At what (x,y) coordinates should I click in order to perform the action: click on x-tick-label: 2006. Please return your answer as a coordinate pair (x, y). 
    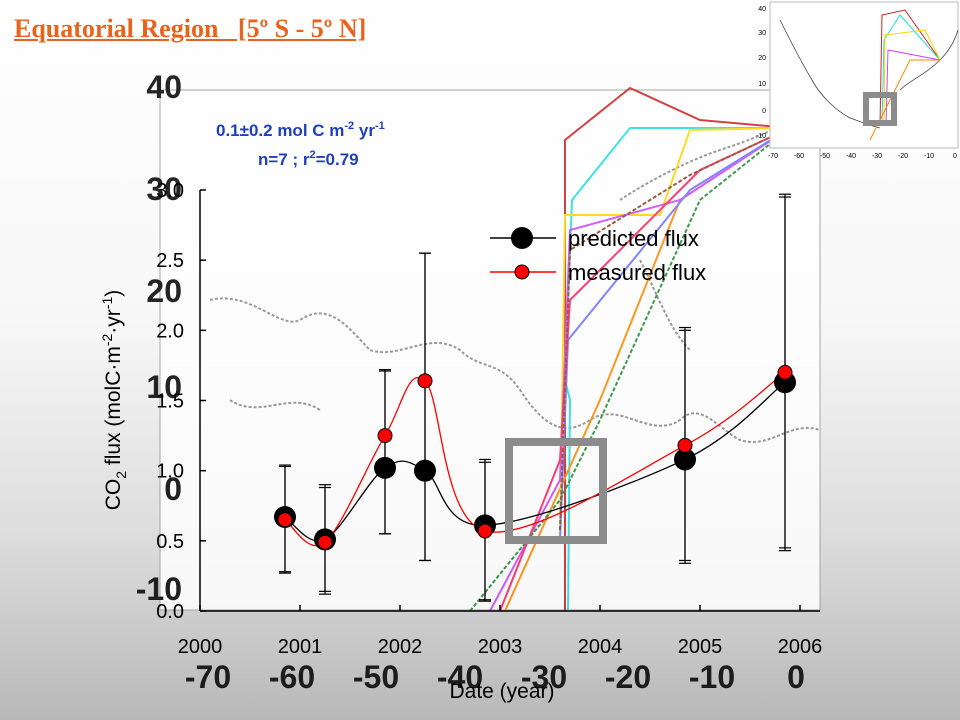
    Looking at the image, I should click on (800, 647).